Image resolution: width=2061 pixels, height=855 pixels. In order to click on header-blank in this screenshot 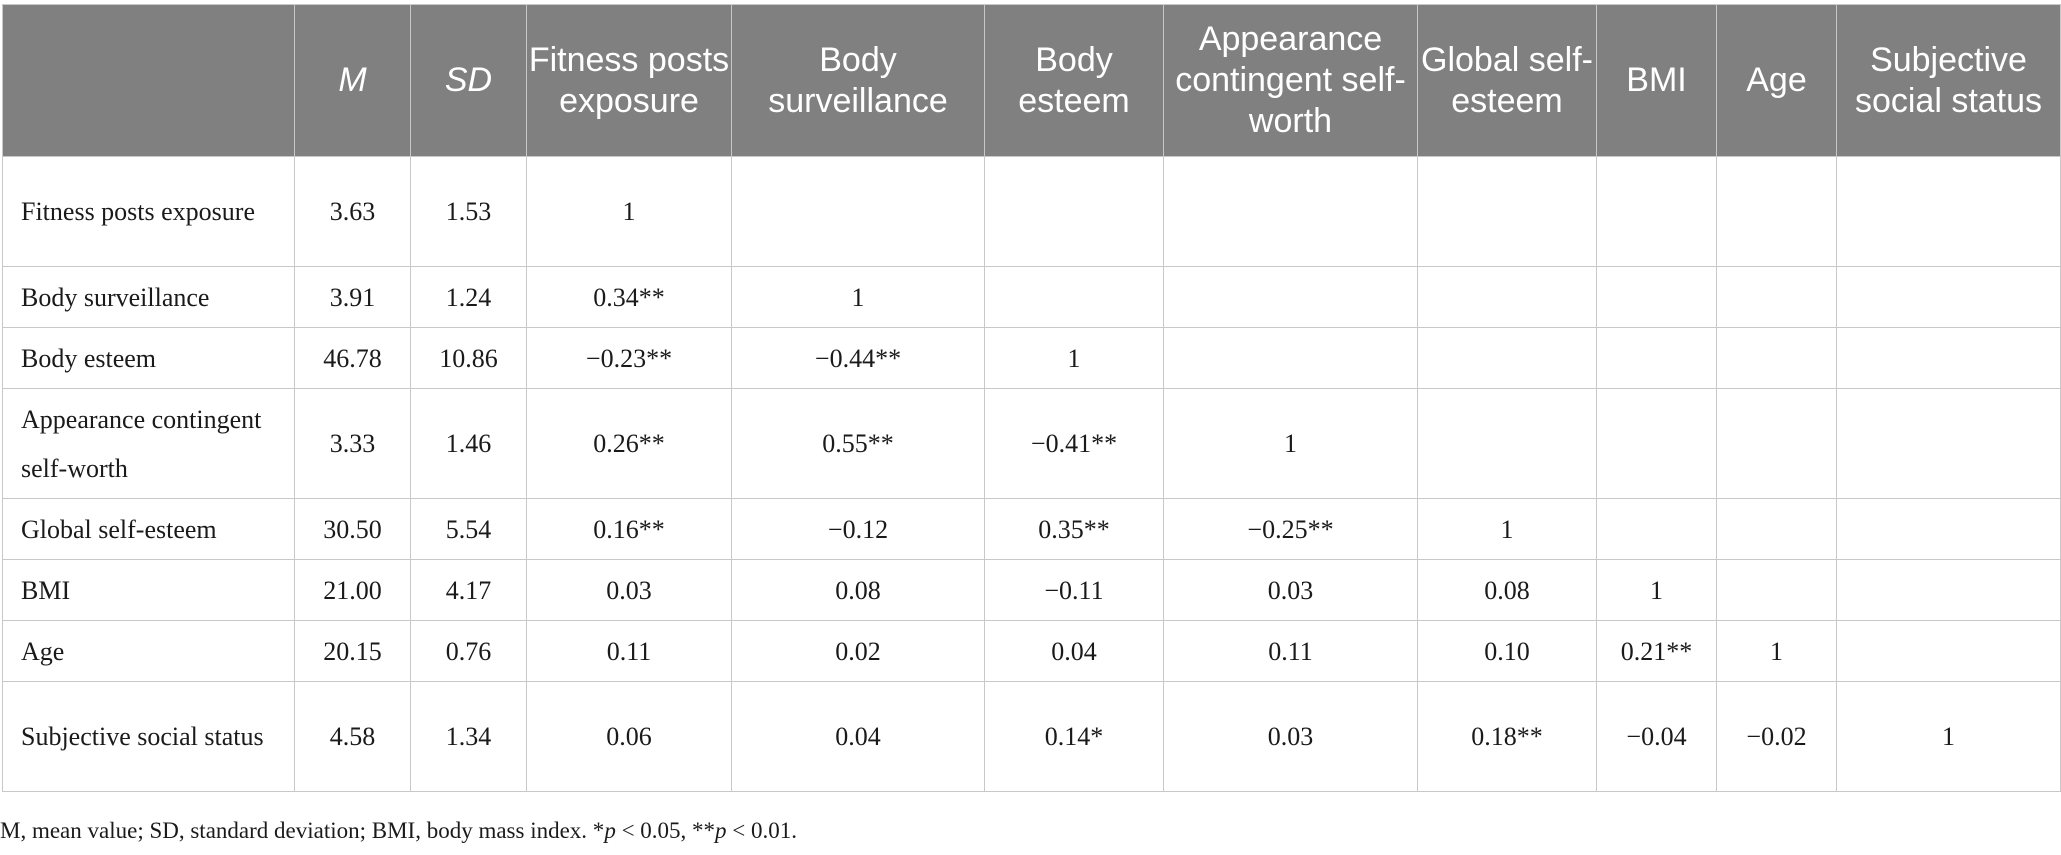, I will do `click(148, 80)`.